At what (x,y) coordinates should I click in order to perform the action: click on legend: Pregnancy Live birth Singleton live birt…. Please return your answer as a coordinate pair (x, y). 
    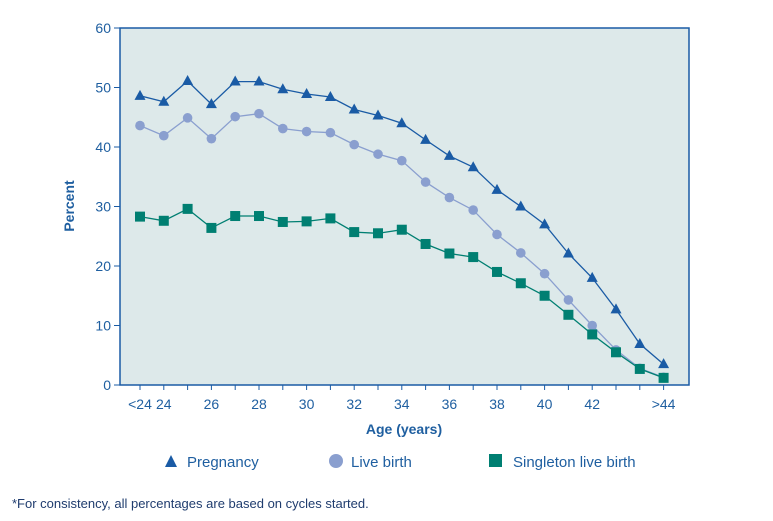
    Looking at the image, I should click on (400, 462).